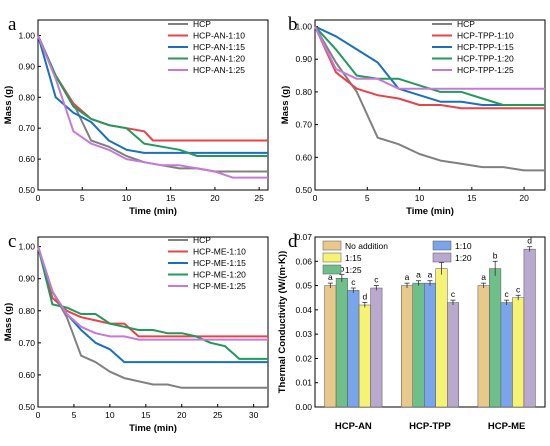 This screenshot has width=550, height=446. I want to click on y-tick-label: 0.04, so click(303, 310).